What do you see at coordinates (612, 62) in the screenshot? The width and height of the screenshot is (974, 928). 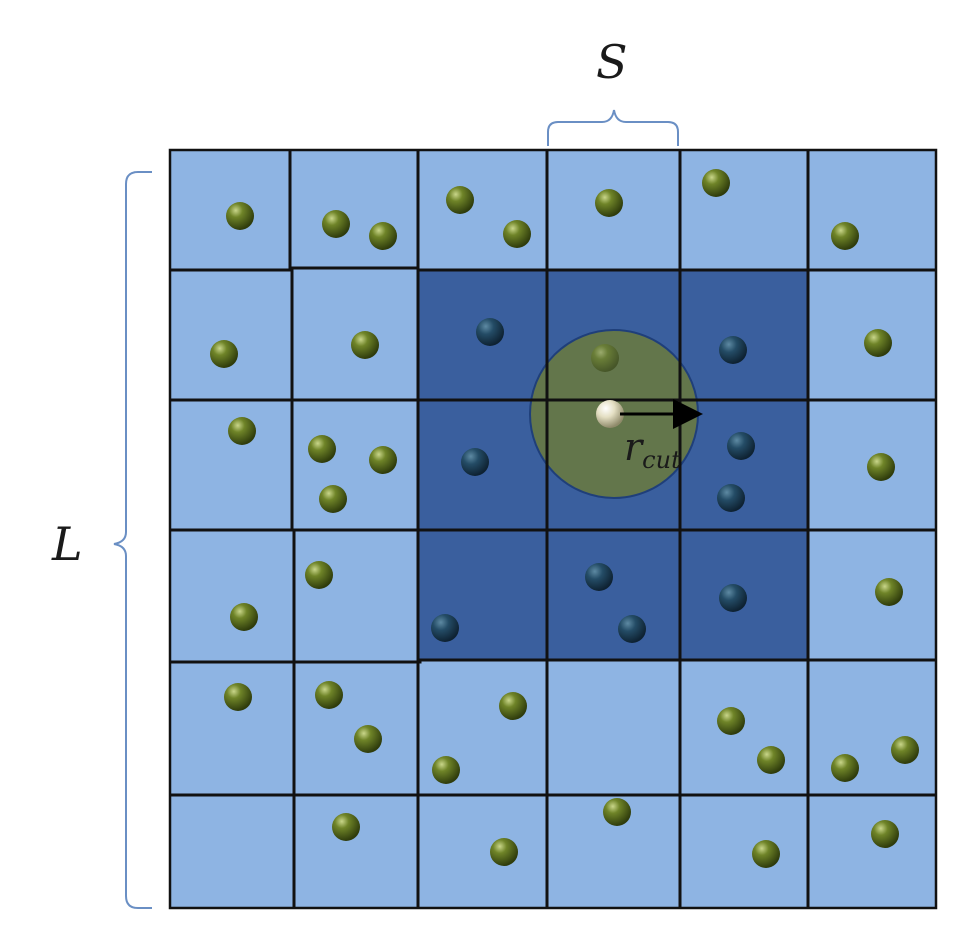 I see `cell-size-label: S` at bounding box center [612, 62].